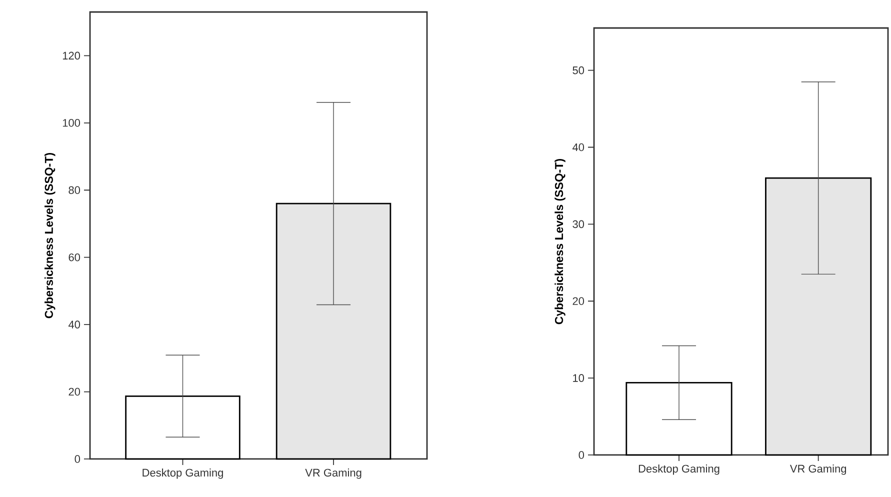  Describe the element at coordinates (578, 378) in the screenshot. I see `y-tick-label: 10` at that location.